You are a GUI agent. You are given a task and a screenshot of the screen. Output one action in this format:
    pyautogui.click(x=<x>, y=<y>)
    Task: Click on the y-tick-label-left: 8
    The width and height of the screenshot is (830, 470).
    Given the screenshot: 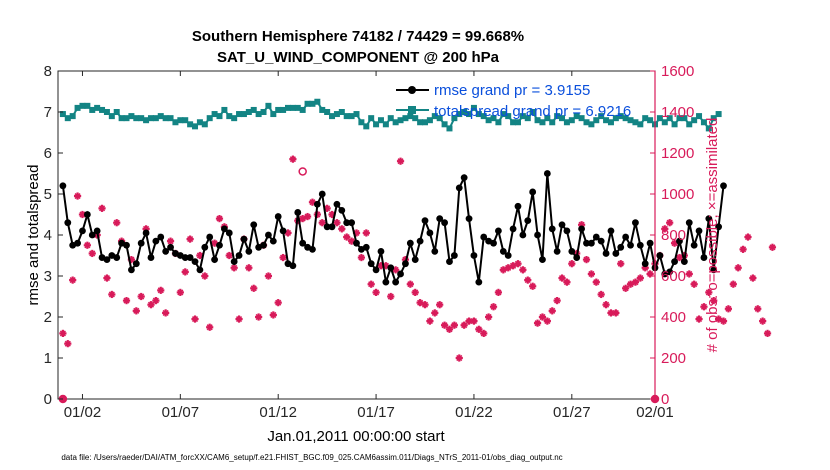 What is the action you would take?
    pyautogui.click(x=48, y=71)
    